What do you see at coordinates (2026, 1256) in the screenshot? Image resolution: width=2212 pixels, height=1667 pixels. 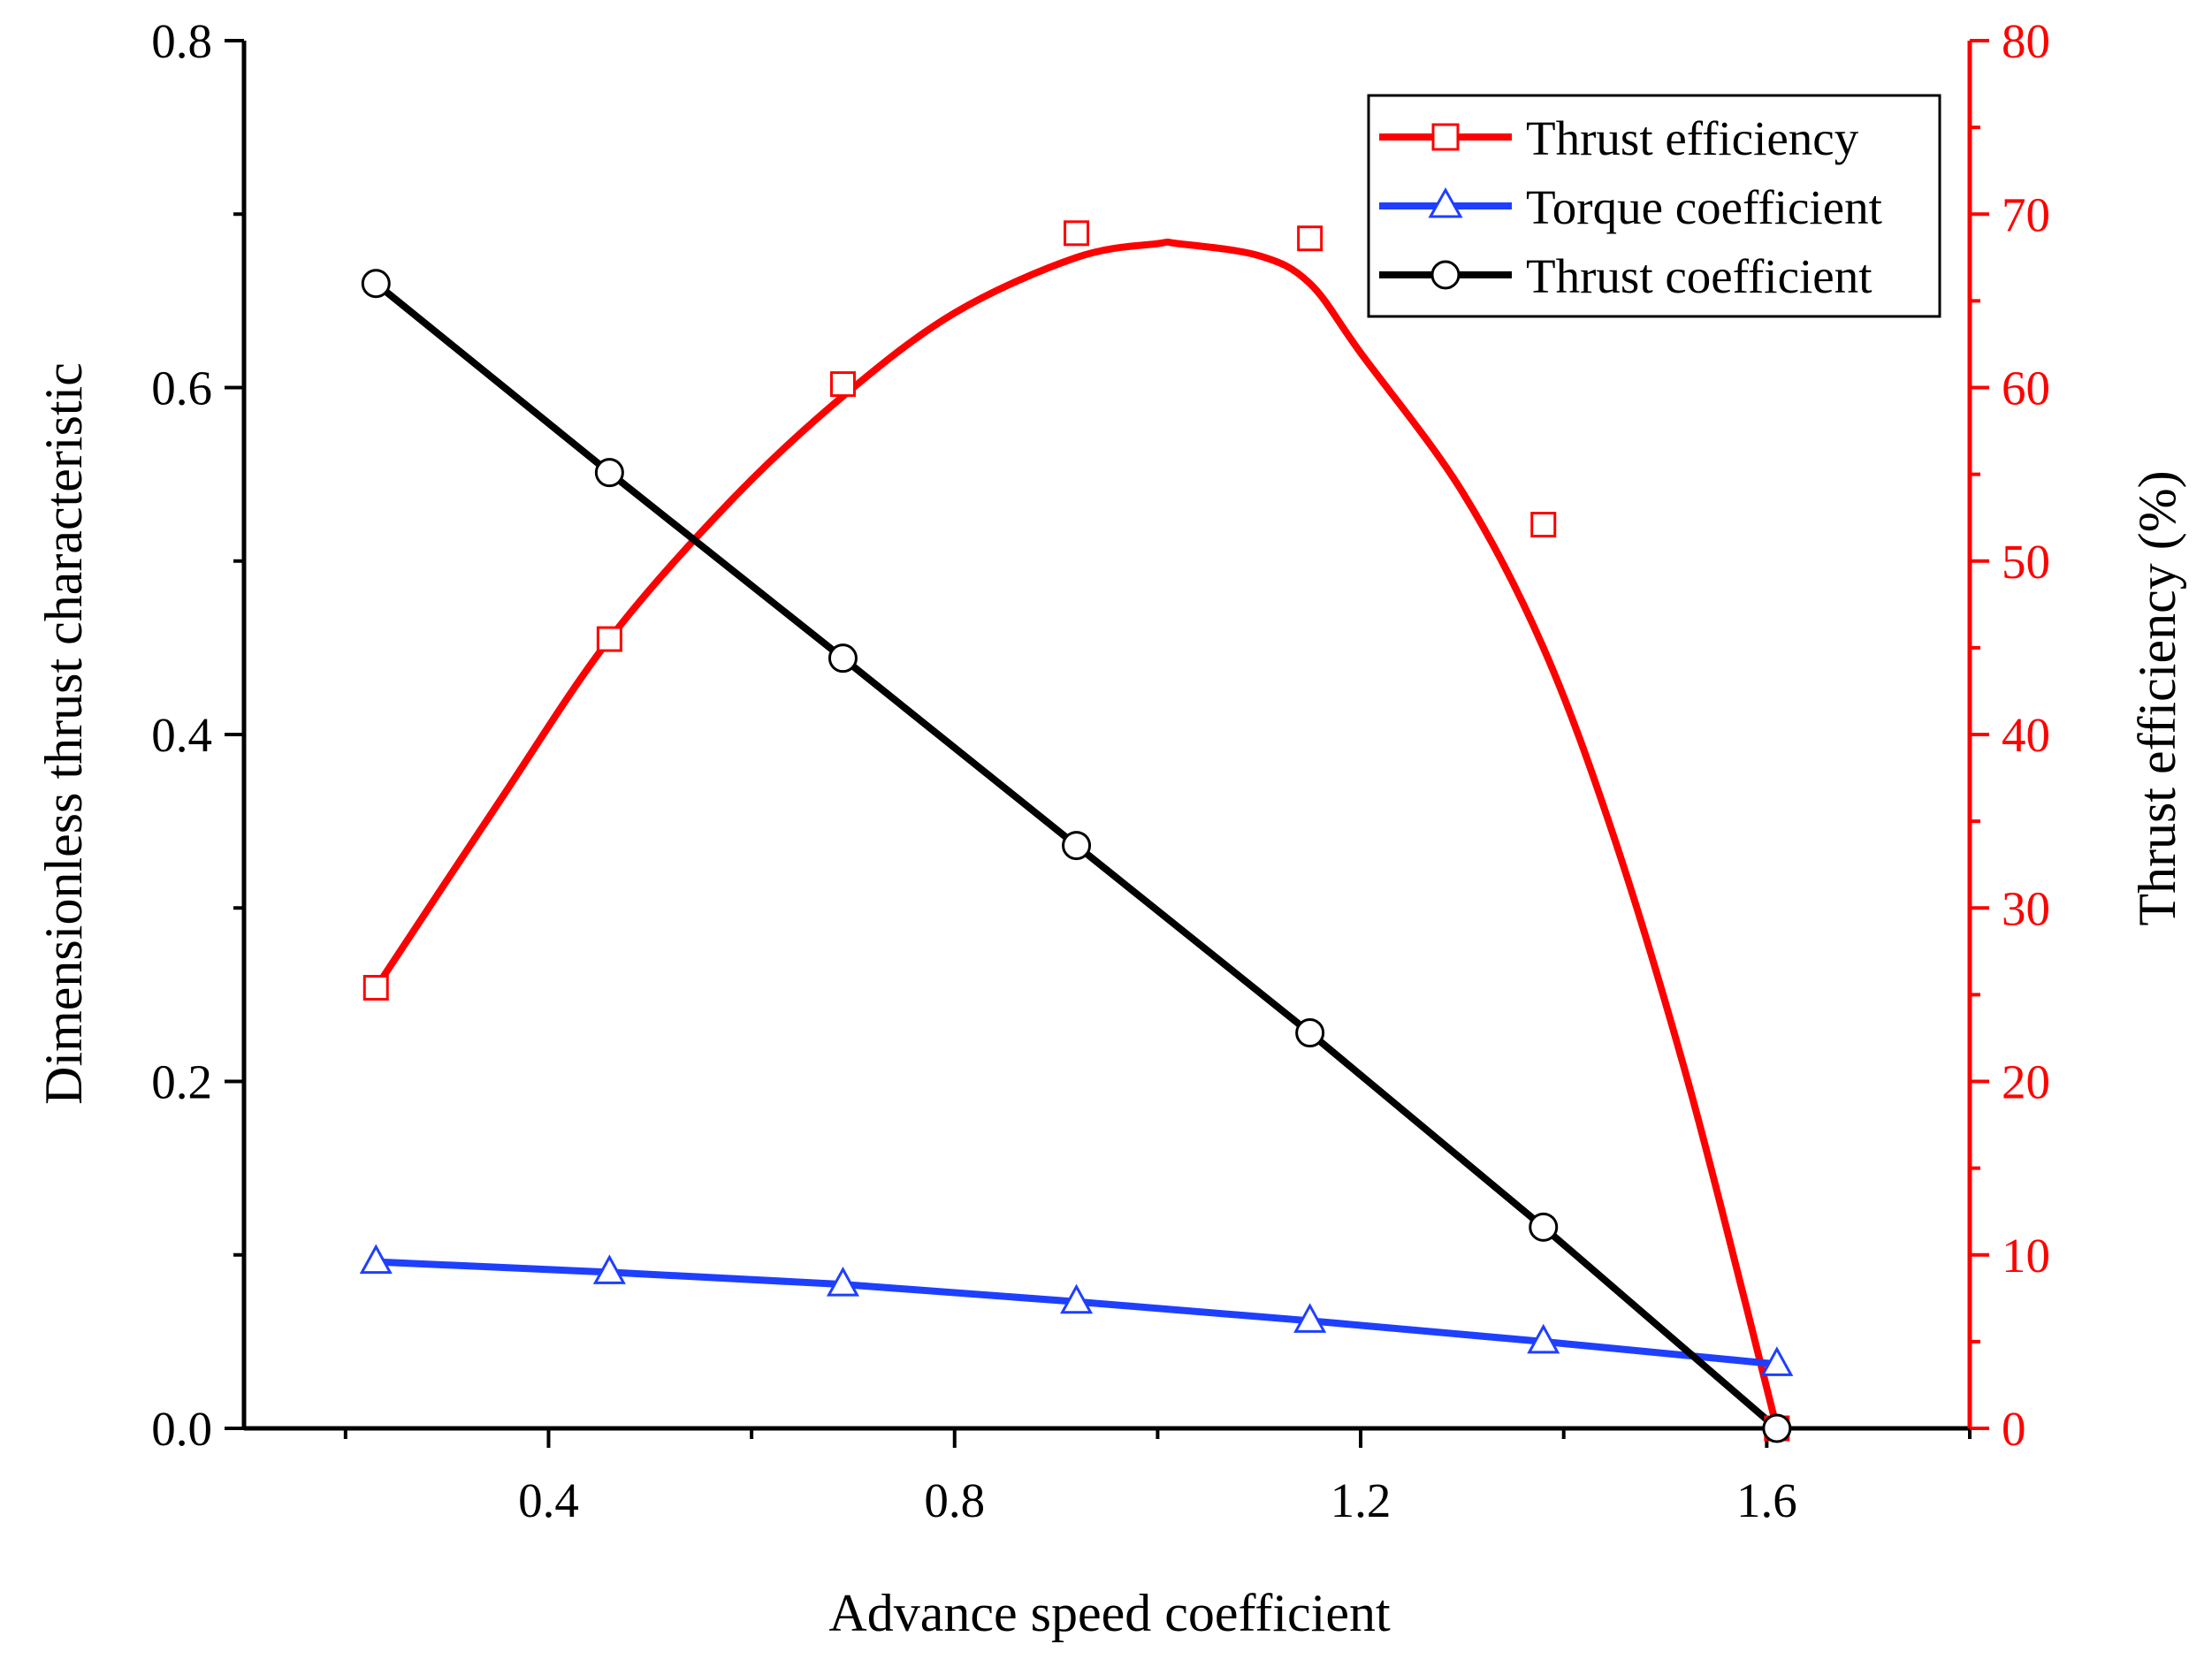 I see `y2-tick-label: 10` at bounding box center [2026, 1256].